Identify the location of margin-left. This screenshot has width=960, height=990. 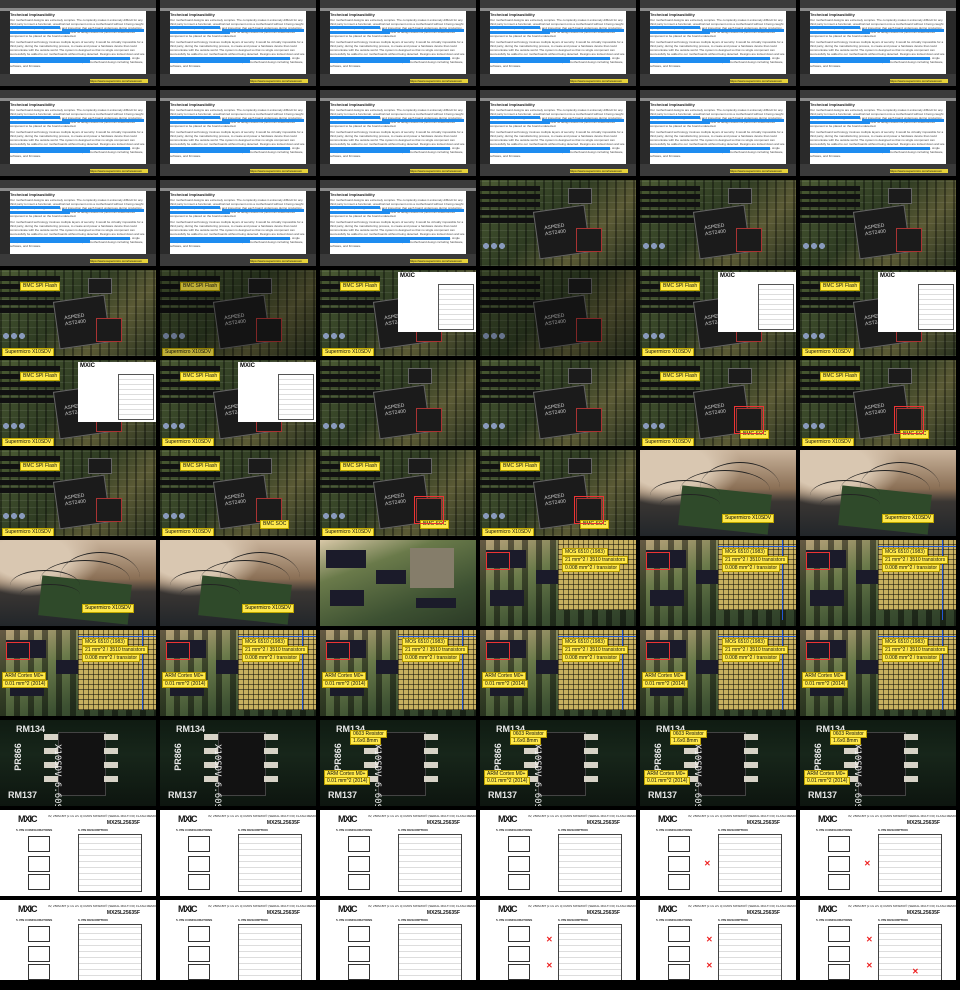
(325, 133).